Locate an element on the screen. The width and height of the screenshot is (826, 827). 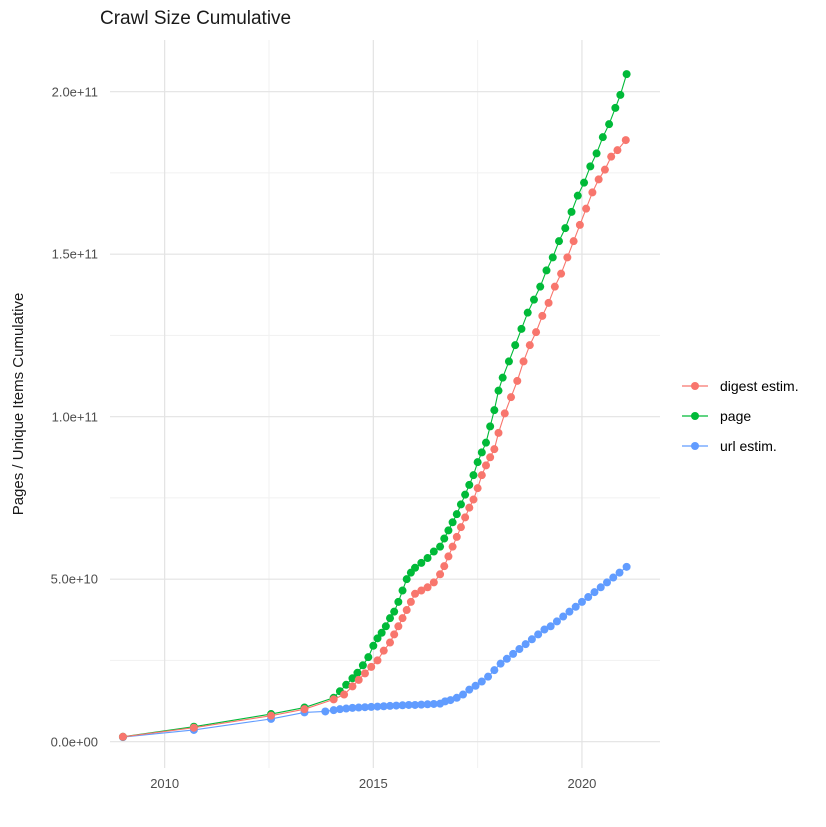
legend-item-url-estim-: url estim. is located at coordinates (739, 446).